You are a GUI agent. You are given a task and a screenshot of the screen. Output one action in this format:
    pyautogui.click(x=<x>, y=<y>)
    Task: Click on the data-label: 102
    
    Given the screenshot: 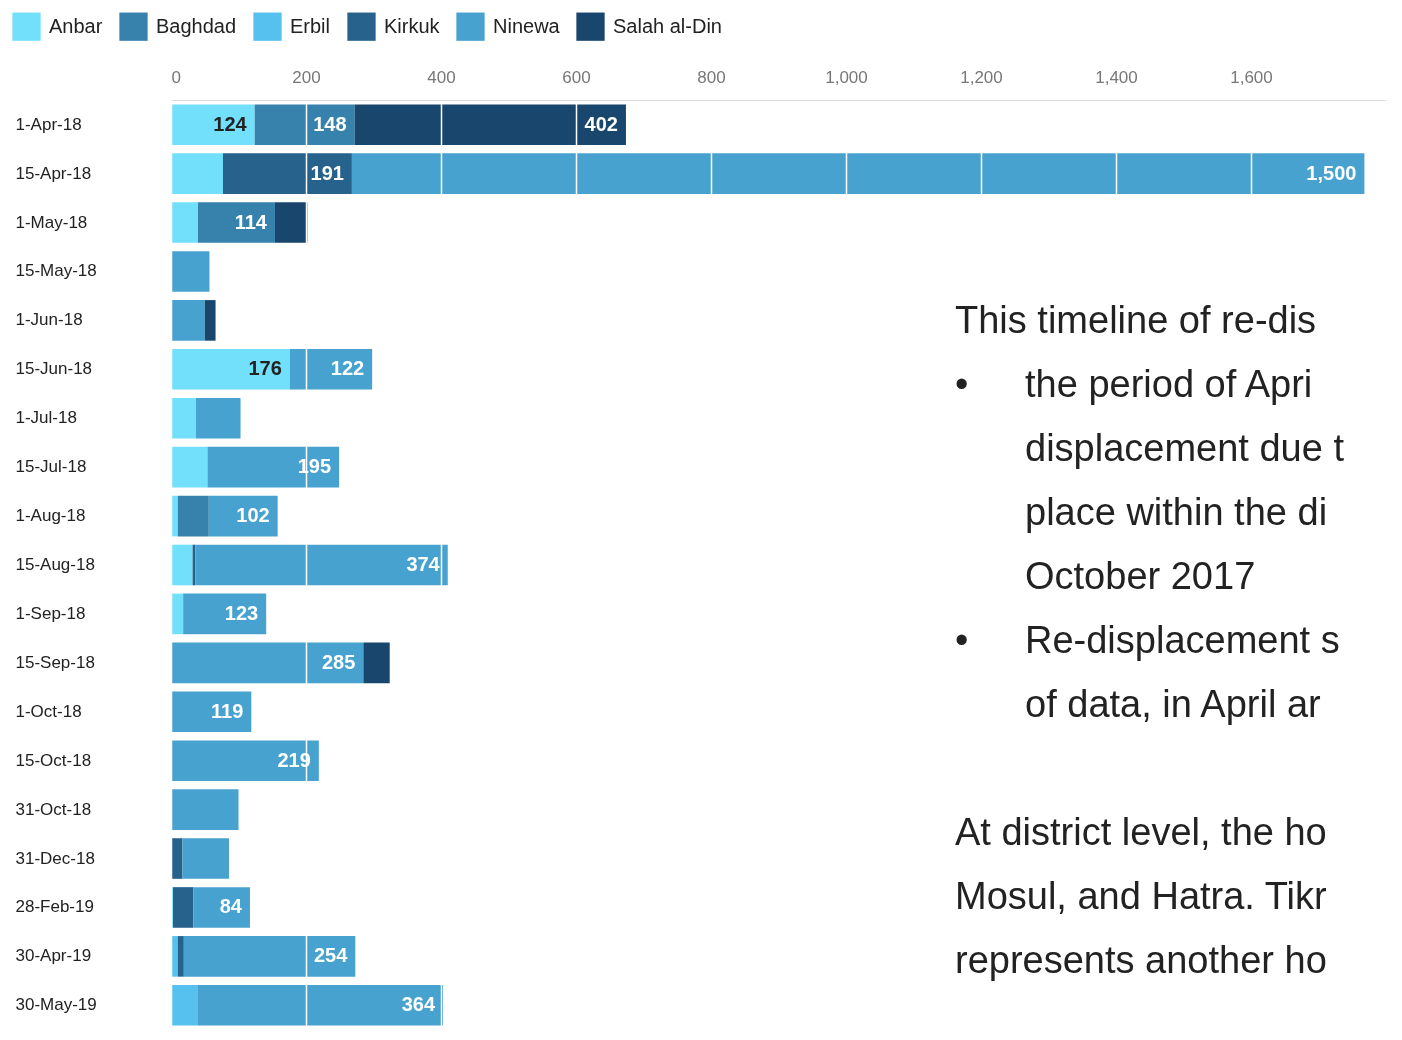 What is the action you would take?
    pyautogui.click(x=253, y=515)
    